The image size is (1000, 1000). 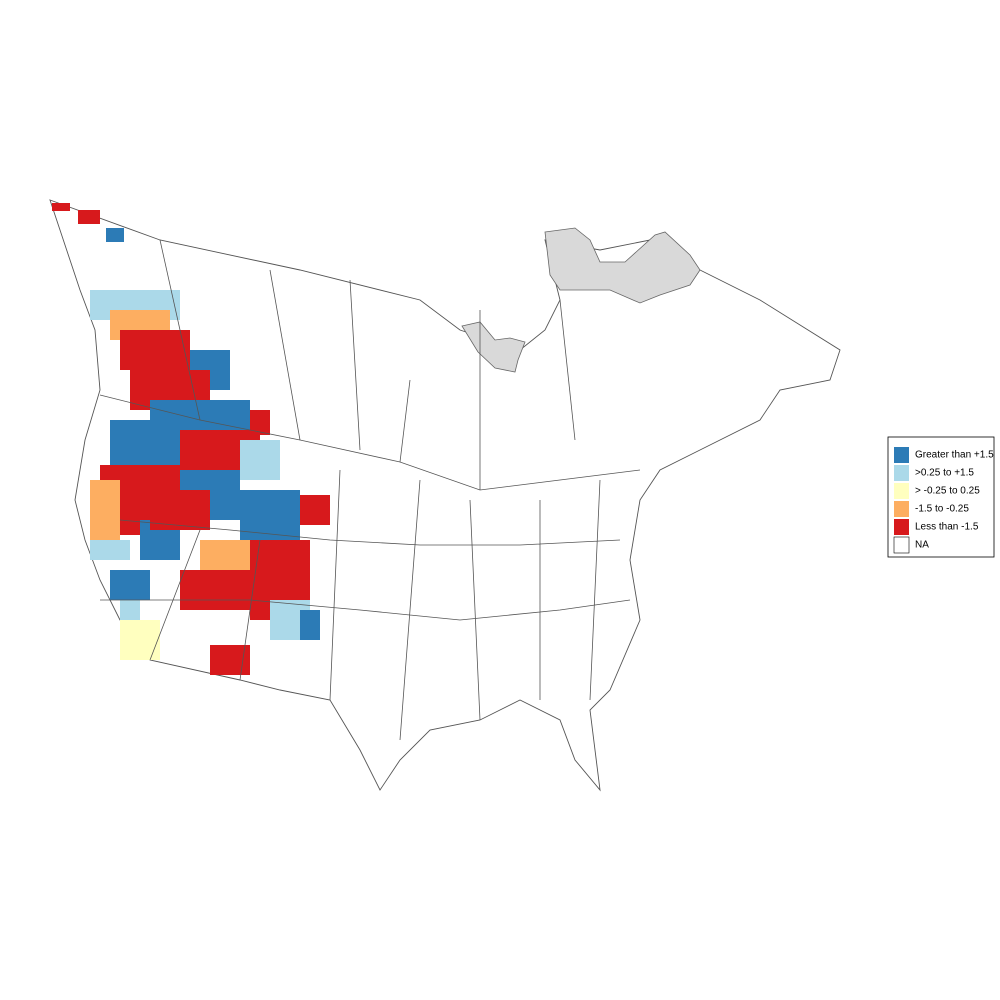 I want to click on legend-label: > -0.25 to 0.25, so click(x=947, y=491).